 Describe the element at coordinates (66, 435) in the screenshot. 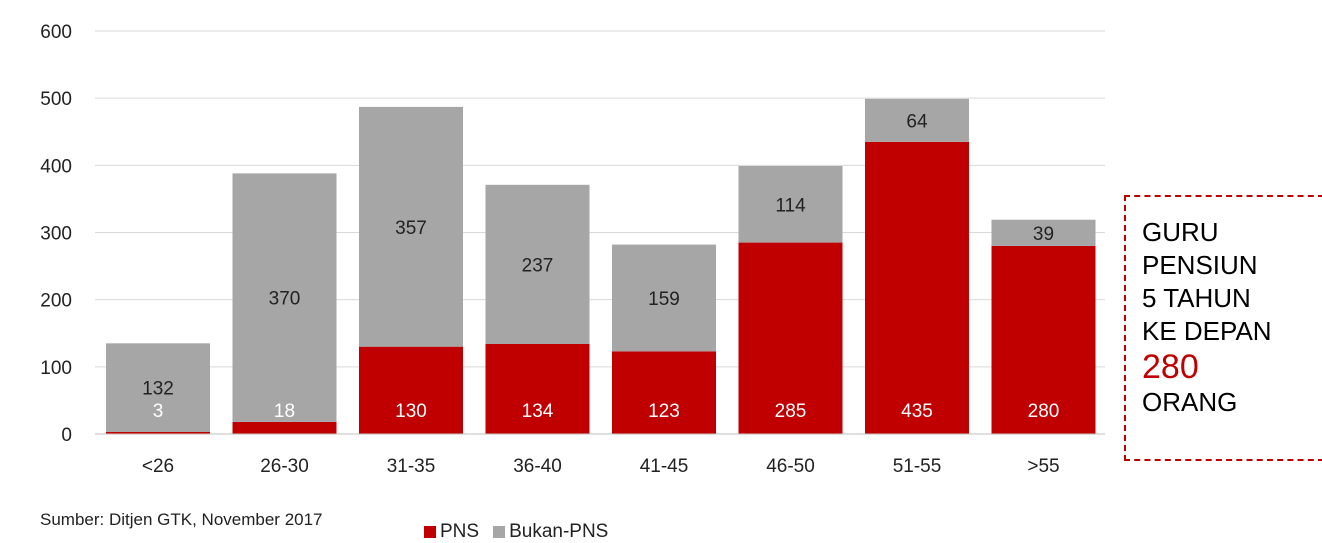

I see `y-tick-label: 0` at that location.